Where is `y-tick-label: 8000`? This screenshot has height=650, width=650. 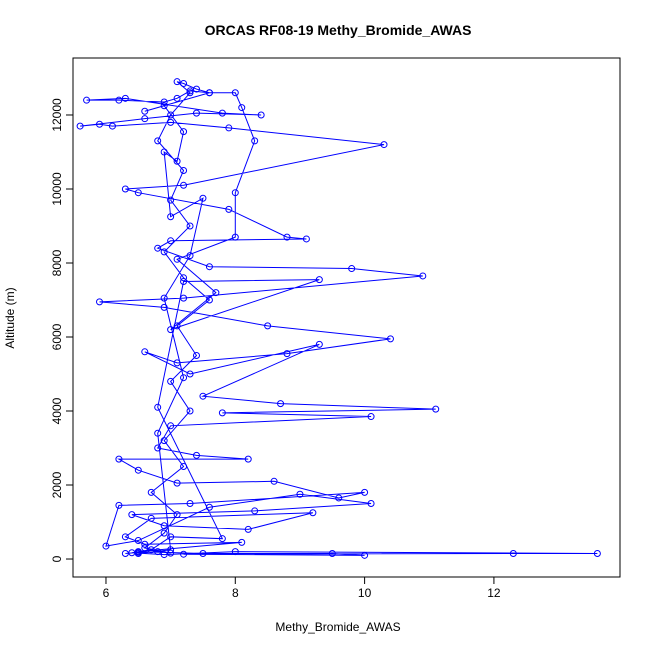
y-tick-label: 8000 is located at coordinates (57, 262).